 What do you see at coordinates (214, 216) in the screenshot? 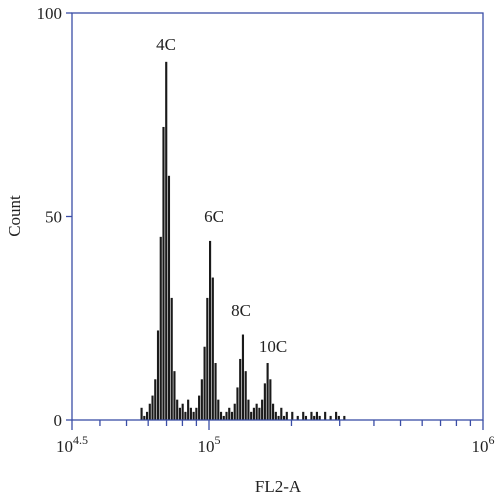
I see `peak-label: 6C` at bounding box center [214, 216].